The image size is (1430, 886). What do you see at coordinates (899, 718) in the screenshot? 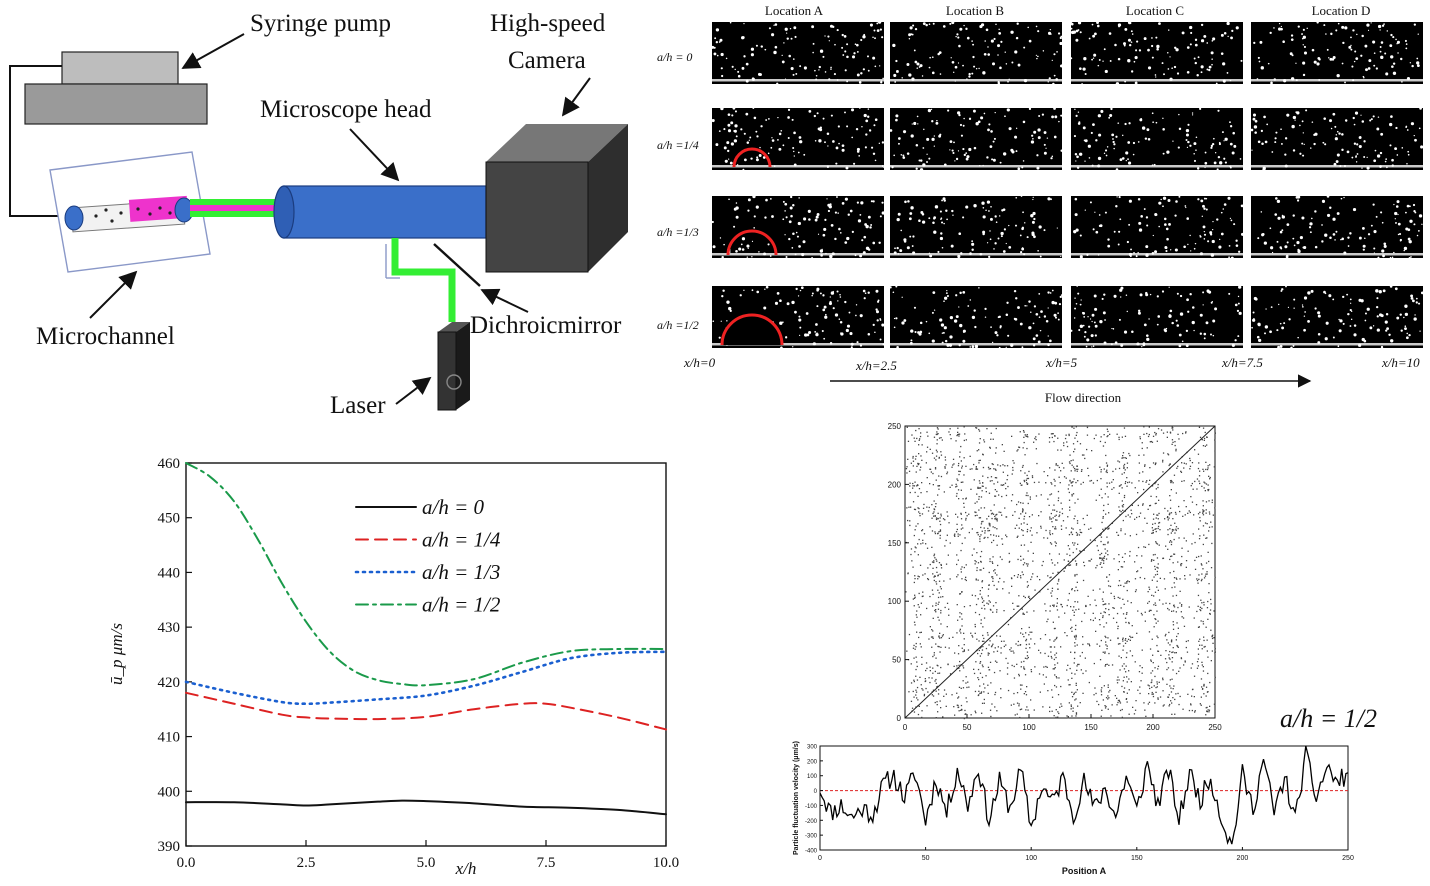
I see `rec-y-tick-label: 0` at bounding box center [899, 718].